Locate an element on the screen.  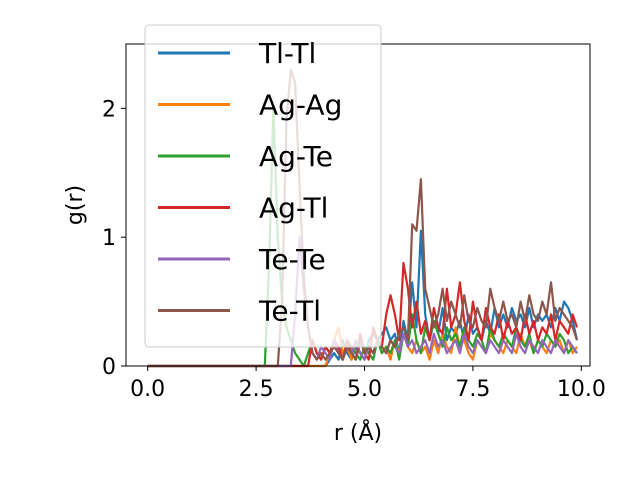
x-tick-label: 0.0 is located at coordinates (147, 389).